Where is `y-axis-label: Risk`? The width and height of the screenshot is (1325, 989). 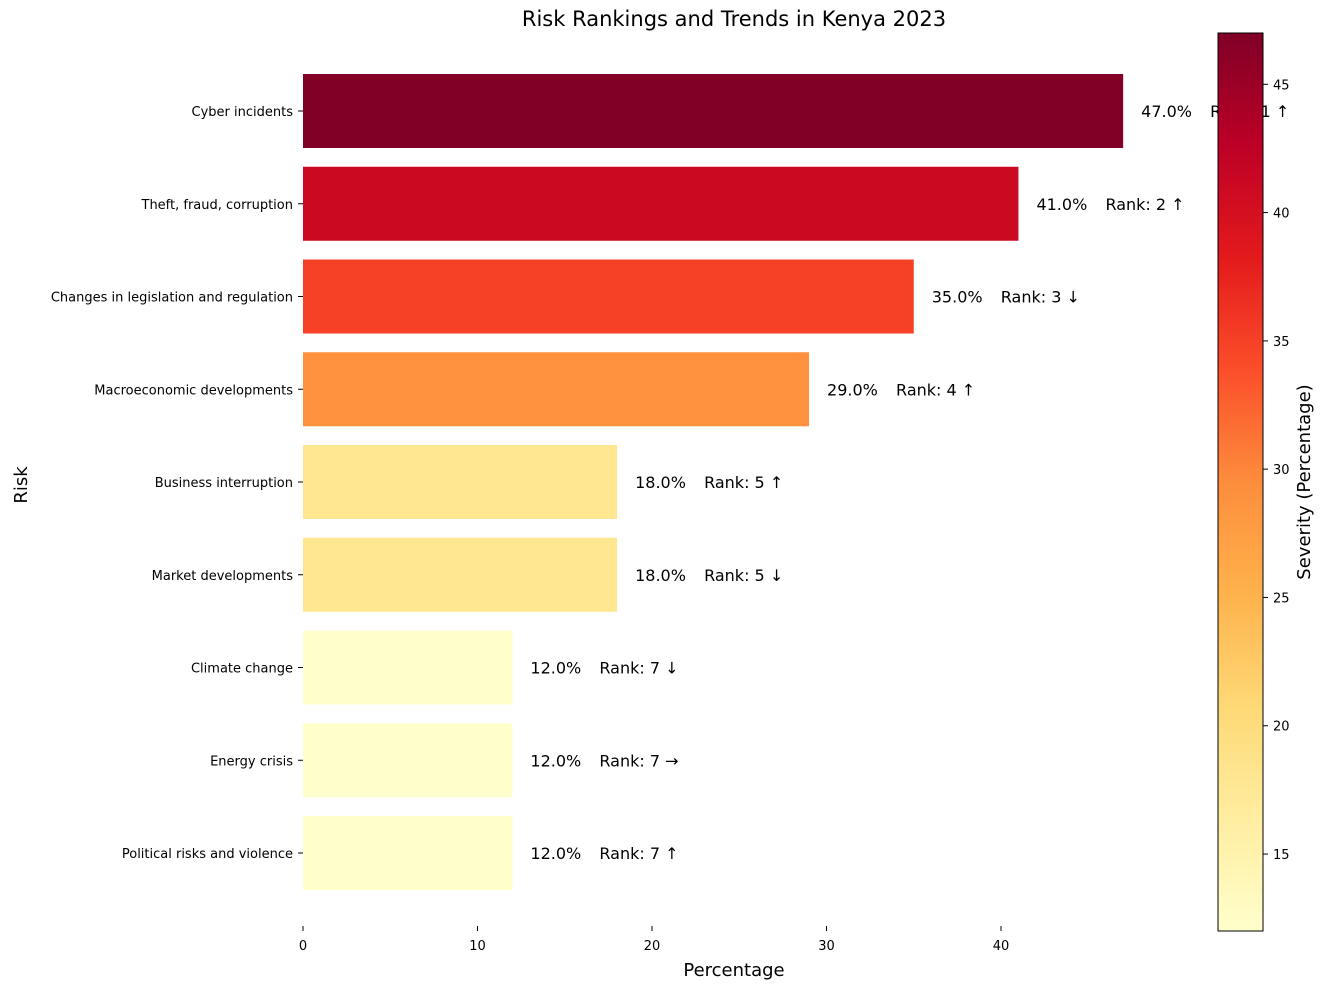 y-axis-label: Risk is located at coordinates (21, 485).